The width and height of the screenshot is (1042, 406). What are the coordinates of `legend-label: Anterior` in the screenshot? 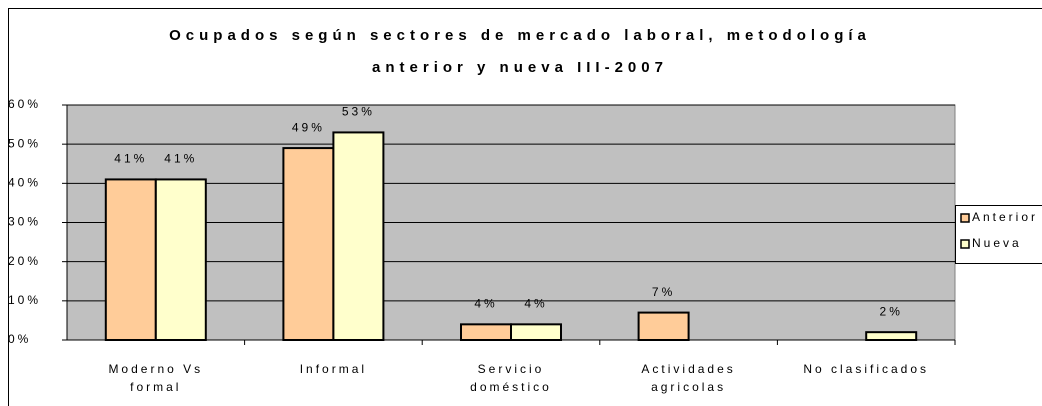 It's located at (1005, 217).